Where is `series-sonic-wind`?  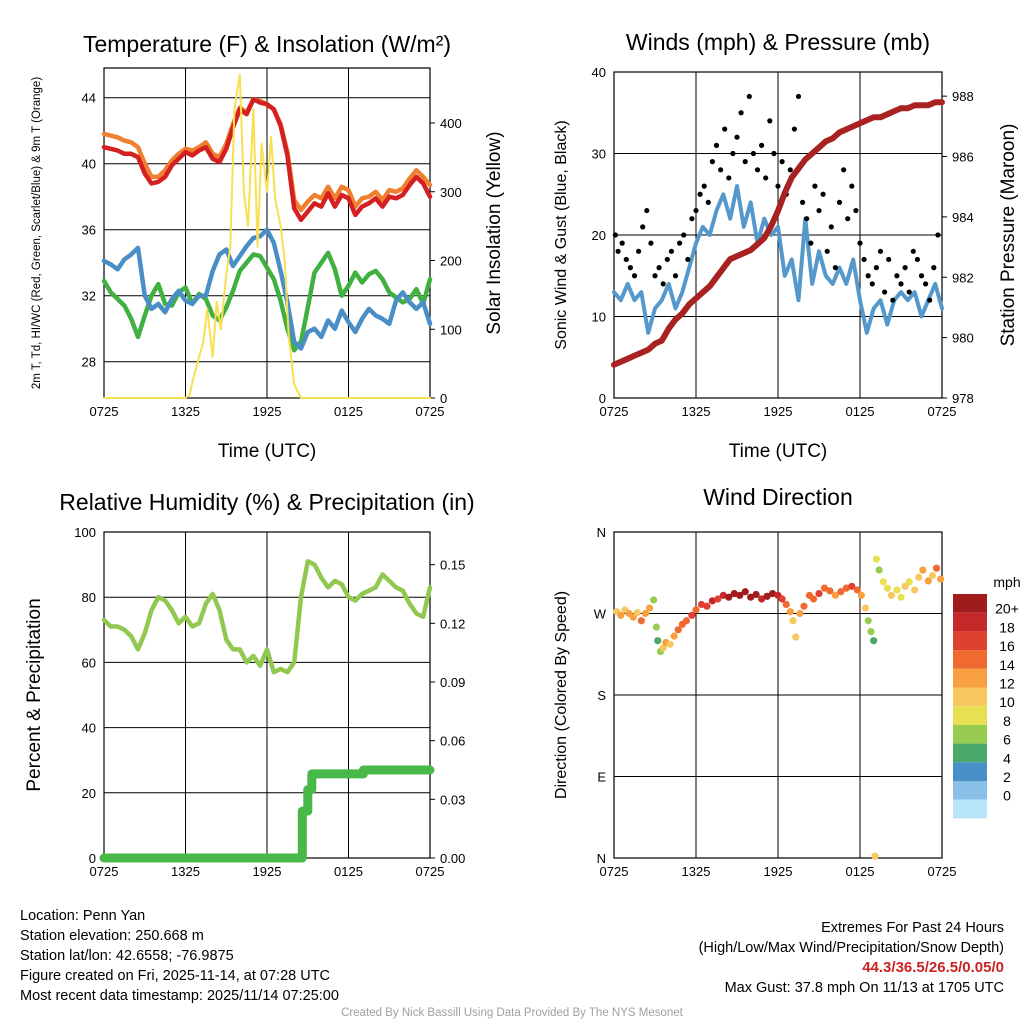
series-sonic-wind is located at coordinates (778, 259).